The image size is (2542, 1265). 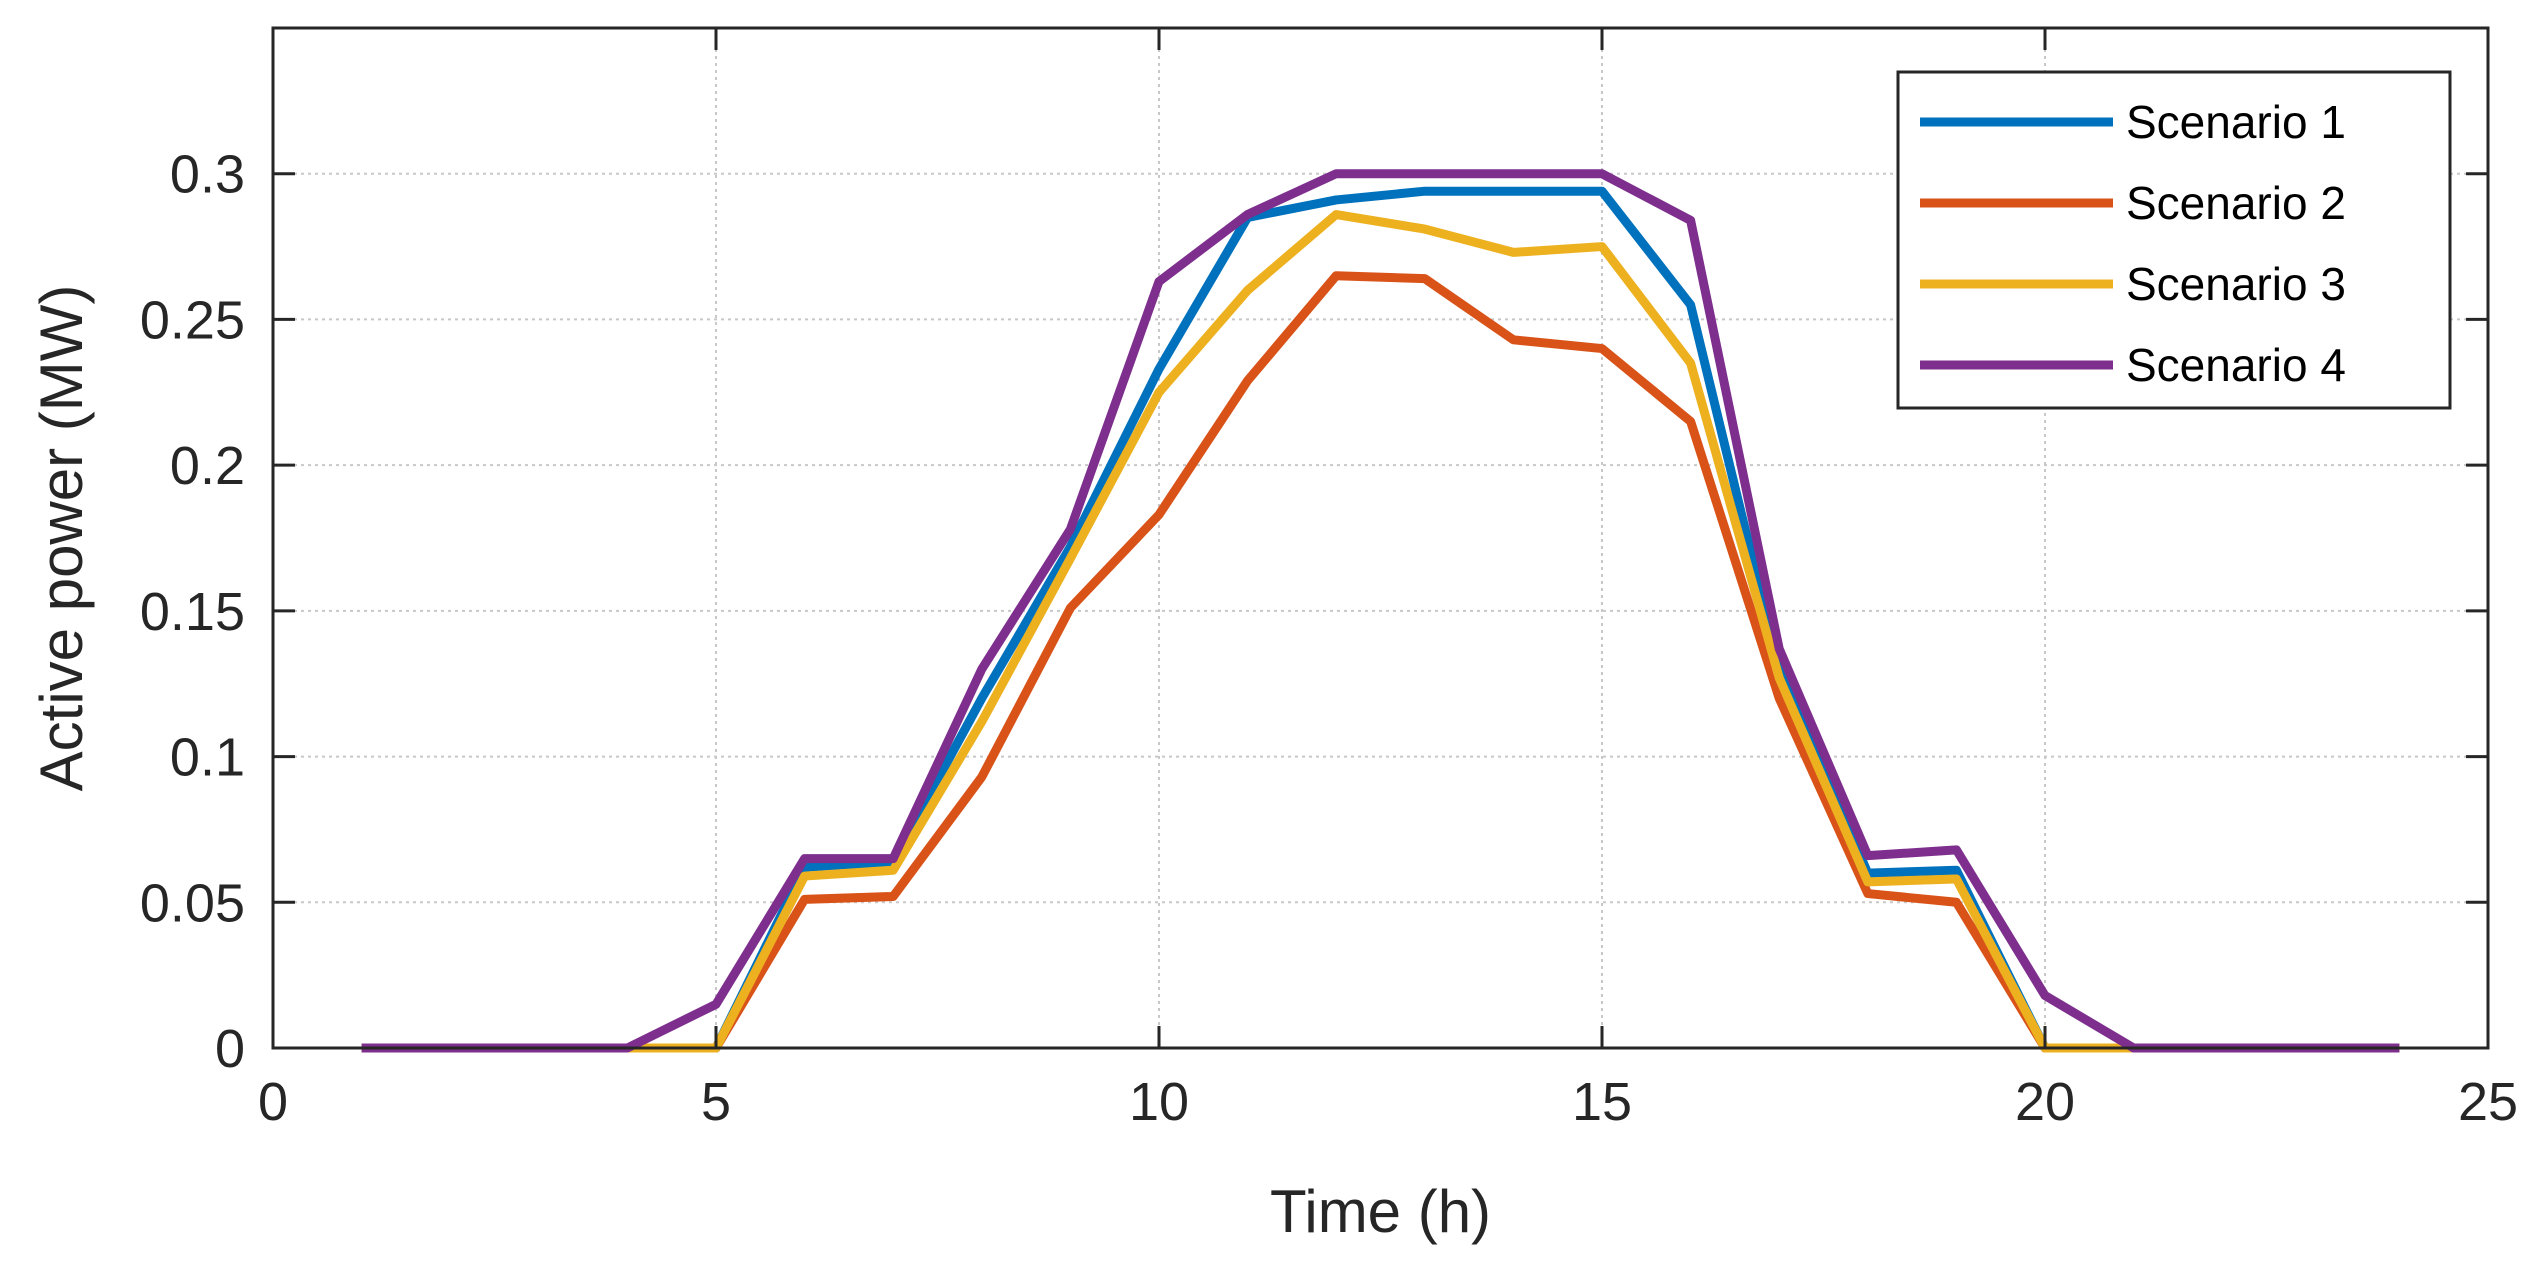 What do you see at coordinates (273, 1102) in the screenshot?
I see `x-tick-label: 0` at bounding box center [273, 1102].